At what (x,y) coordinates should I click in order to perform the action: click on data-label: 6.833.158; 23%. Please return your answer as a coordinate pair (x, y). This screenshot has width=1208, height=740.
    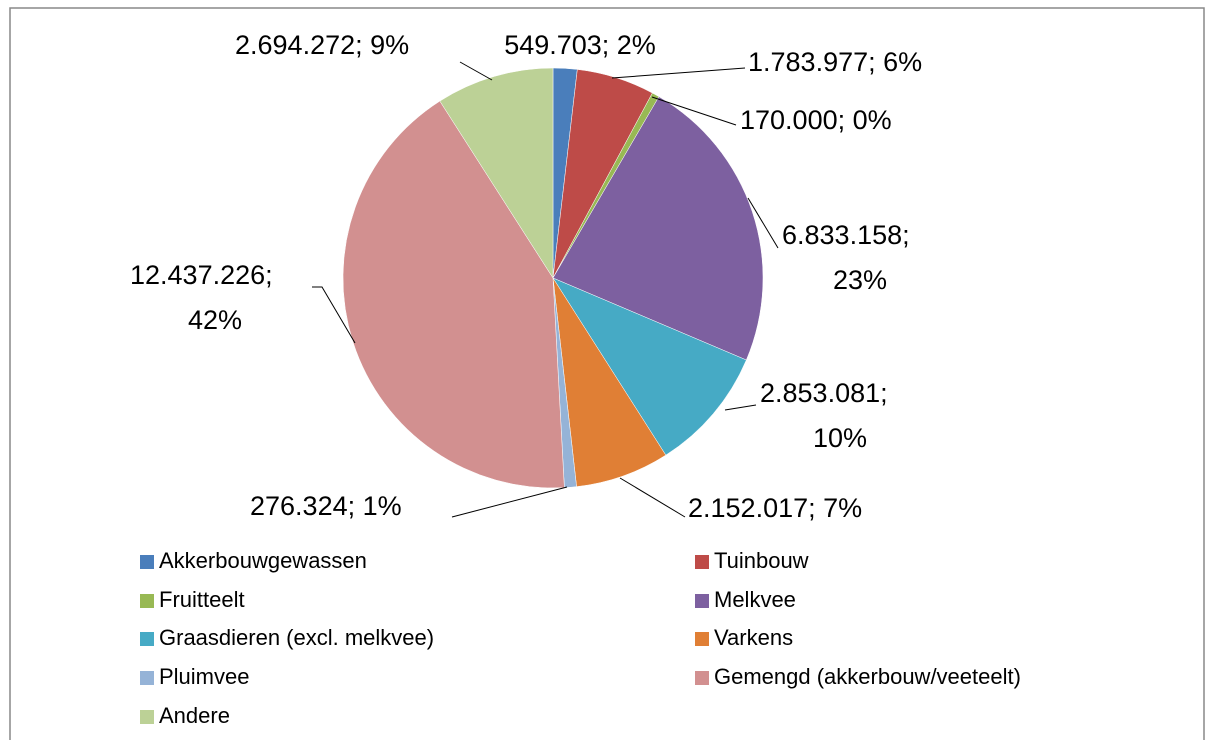
    Looking at the image, I should click on (846, 257).